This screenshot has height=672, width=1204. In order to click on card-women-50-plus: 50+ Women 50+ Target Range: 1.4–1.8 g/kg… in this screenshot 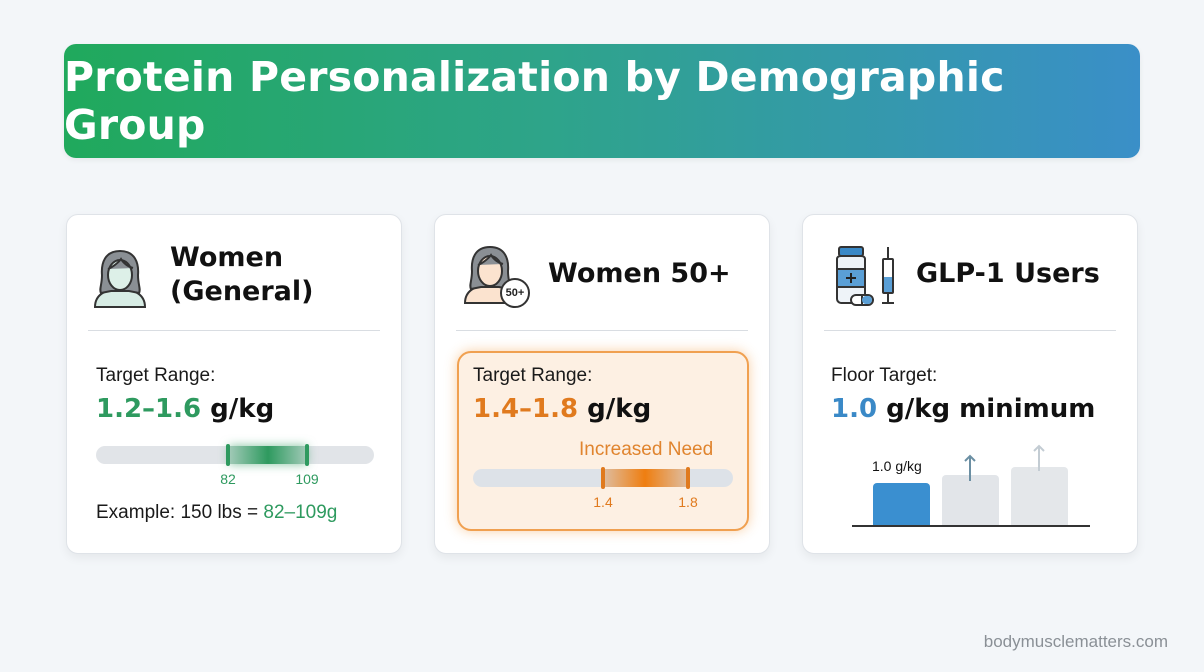, I will do `click(602, 384)`.